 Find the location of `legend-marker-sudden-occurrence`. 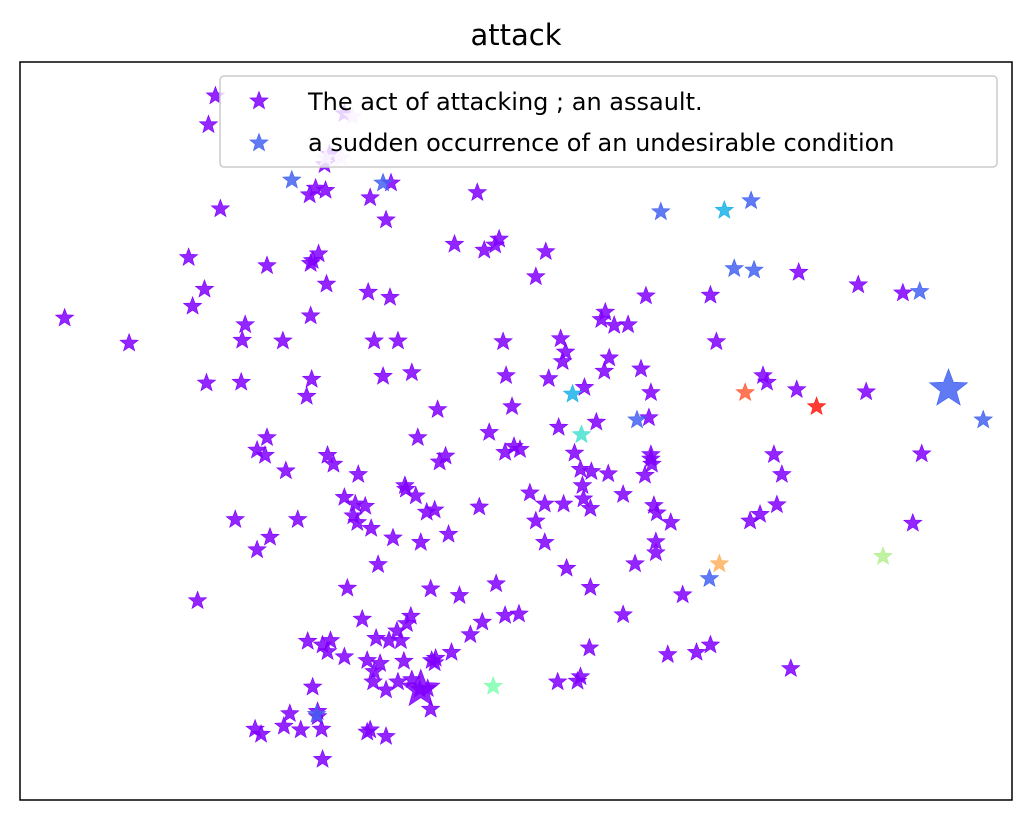

legend-marker-sudden-occurrence is located at coordinates (259, 142).